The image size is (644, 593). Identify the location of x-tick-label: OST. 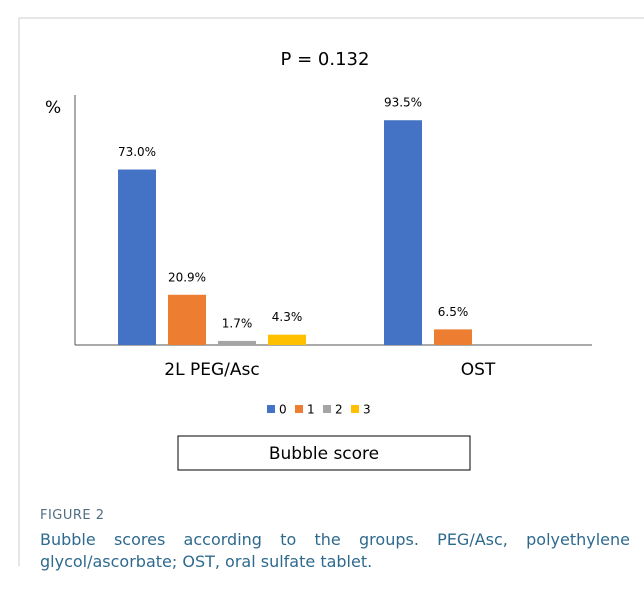
(478, 370).